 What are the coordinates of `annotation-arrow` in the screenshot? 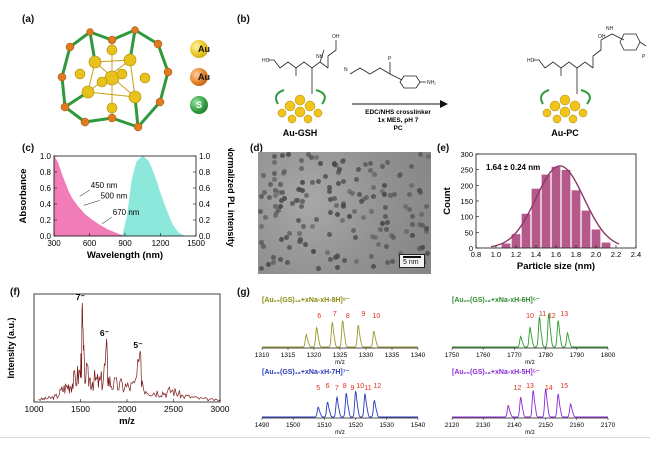 It's located at (91, 203).